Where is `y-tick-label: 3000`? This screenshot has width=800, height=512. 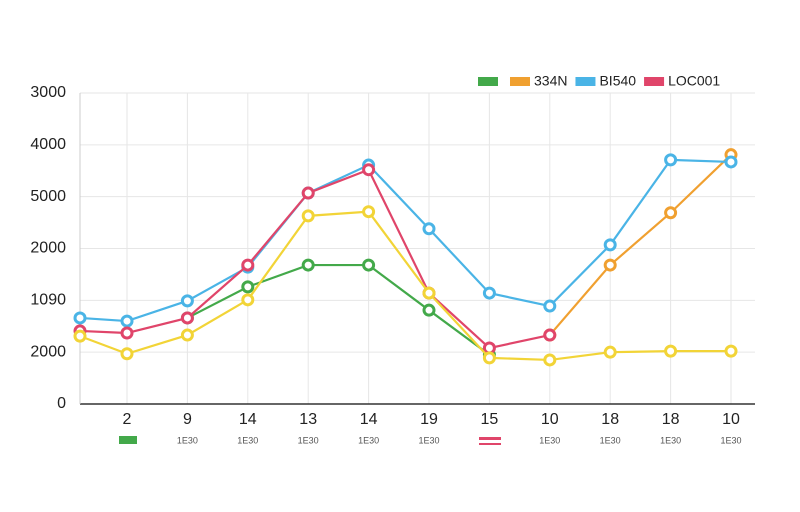
y-tick-label: 3000 is located at coordinates (48, 92).